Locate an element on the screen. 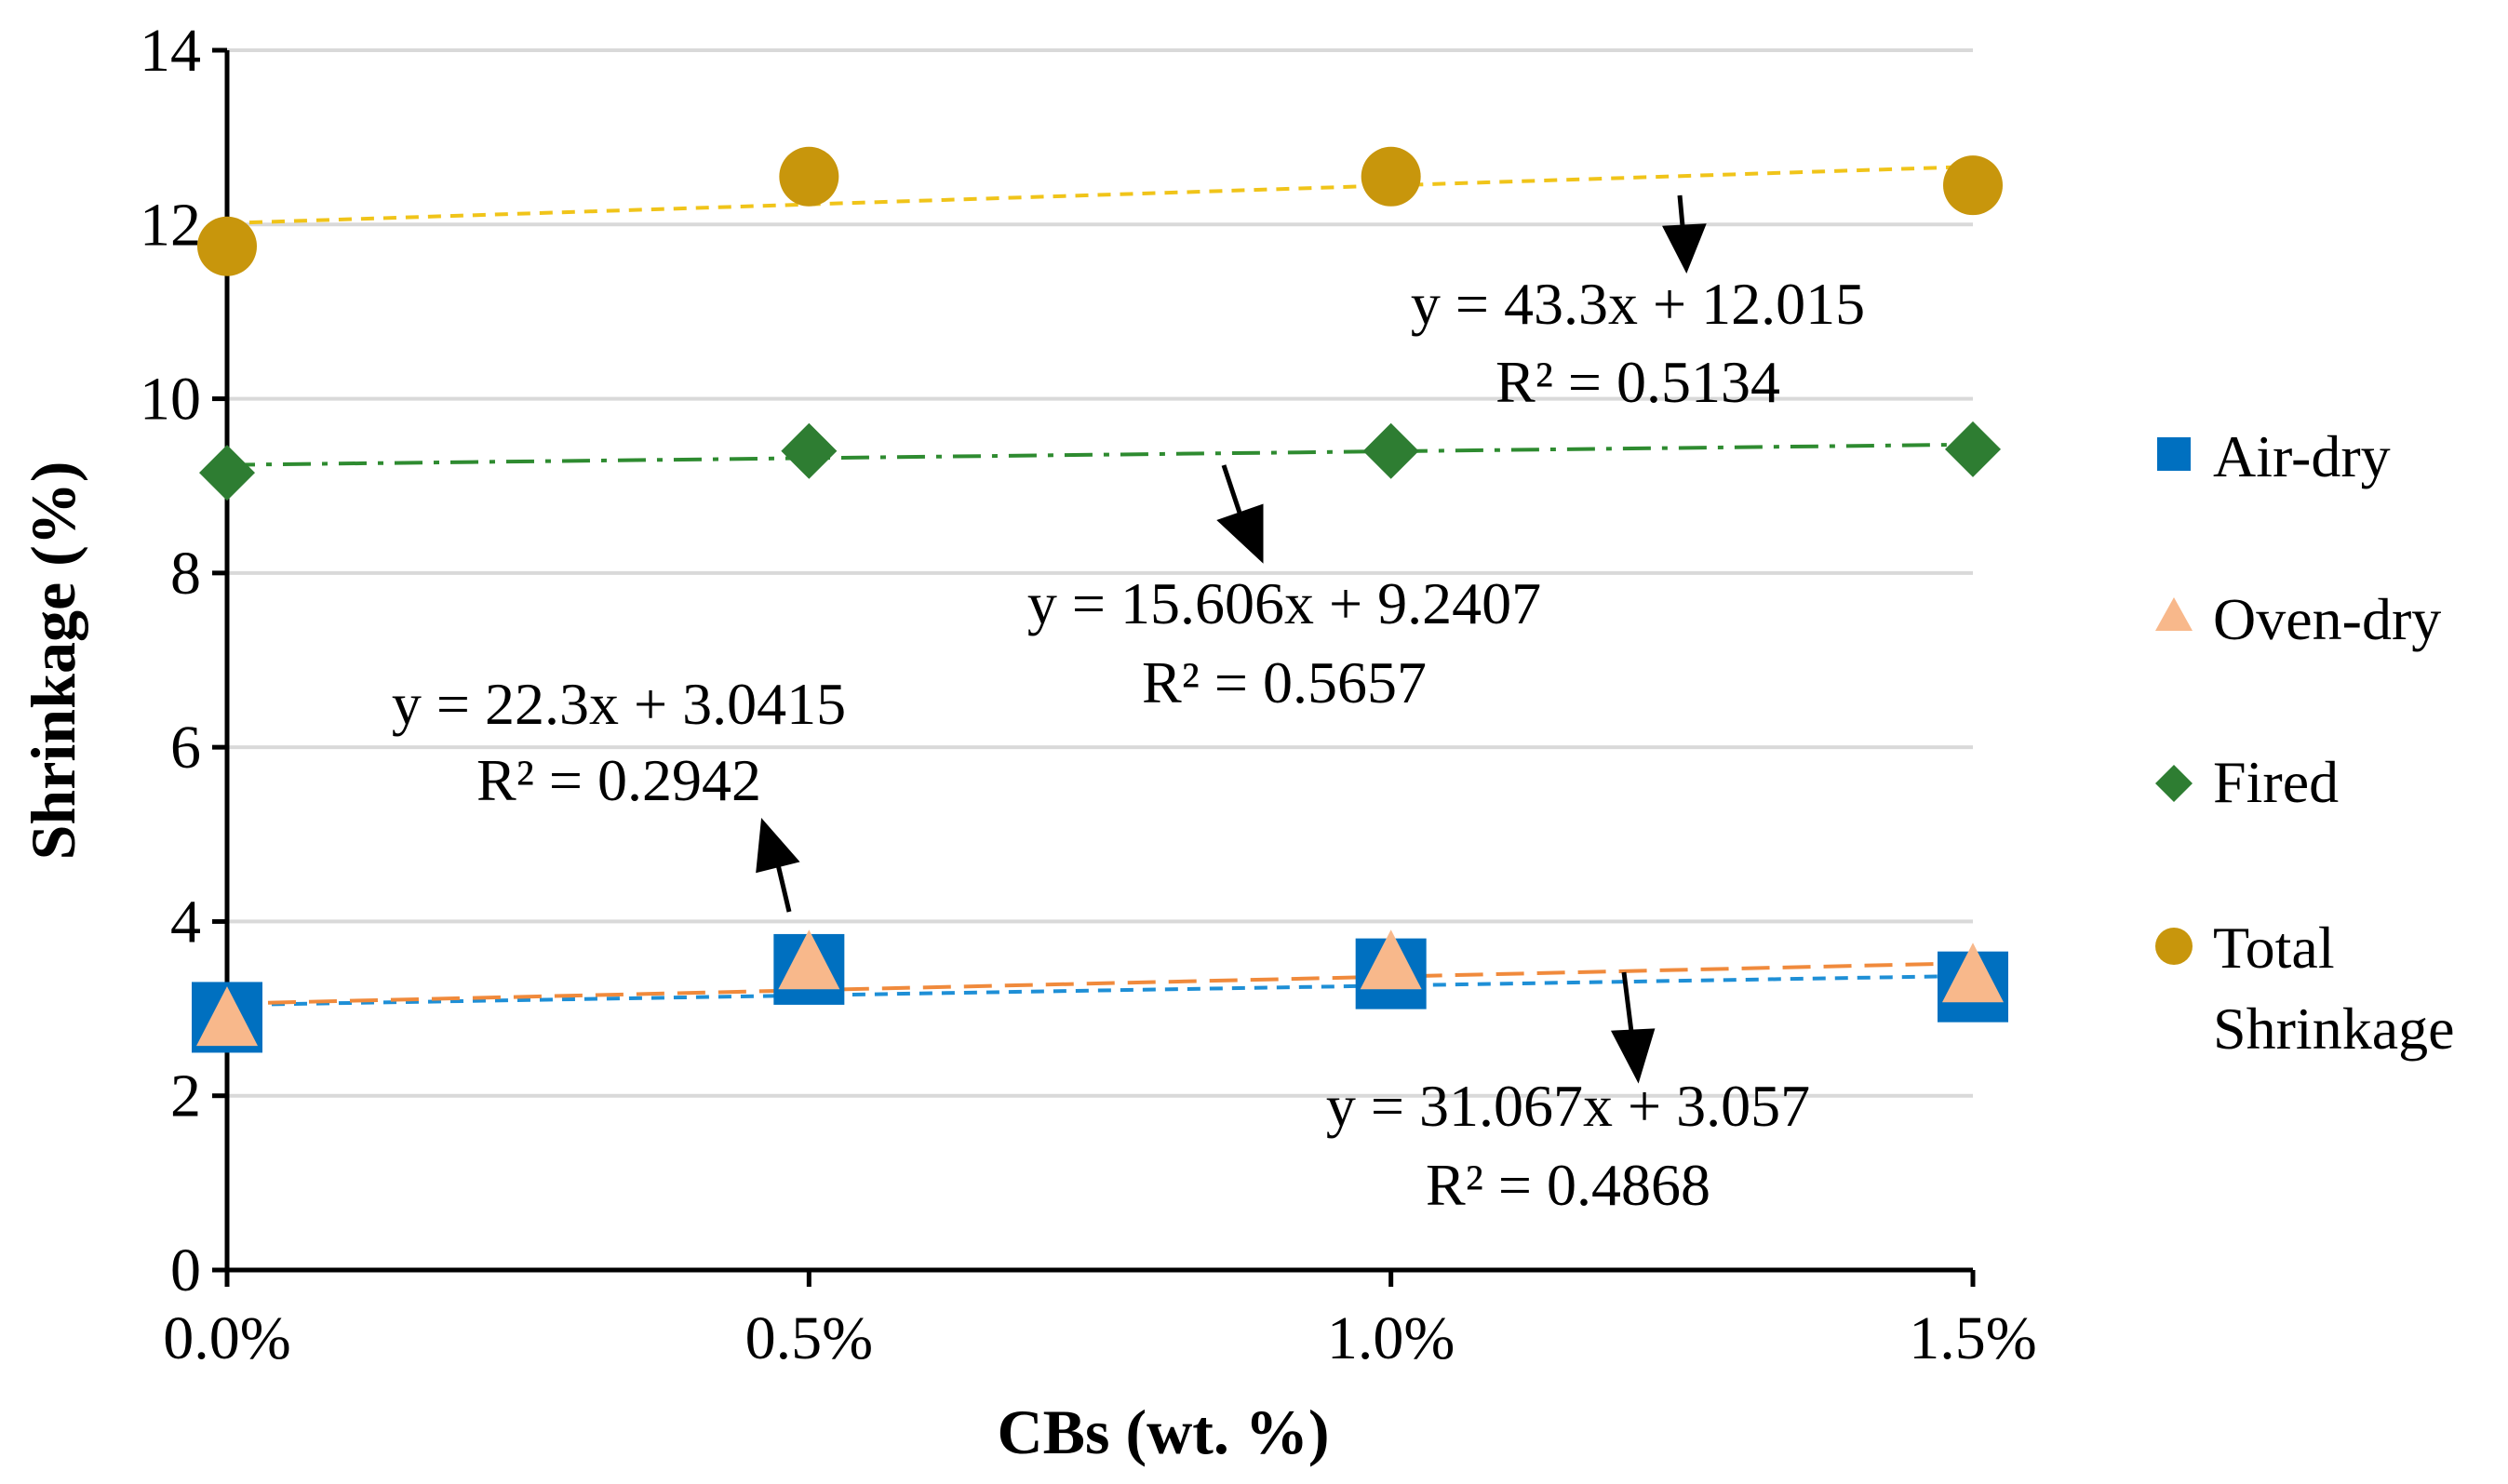 The height and width of the screenshot is (1484, 2508). arrow-total-head is located at coordinates (1684, 248).